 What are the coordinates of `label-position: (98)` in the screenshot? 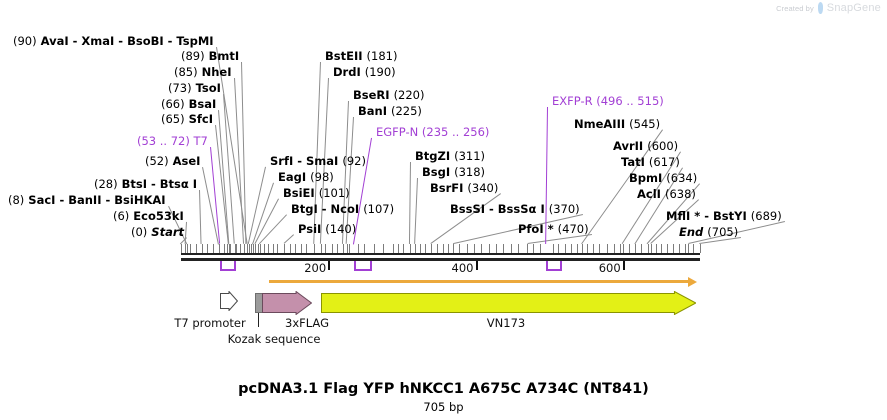 It's located at (322, 177).